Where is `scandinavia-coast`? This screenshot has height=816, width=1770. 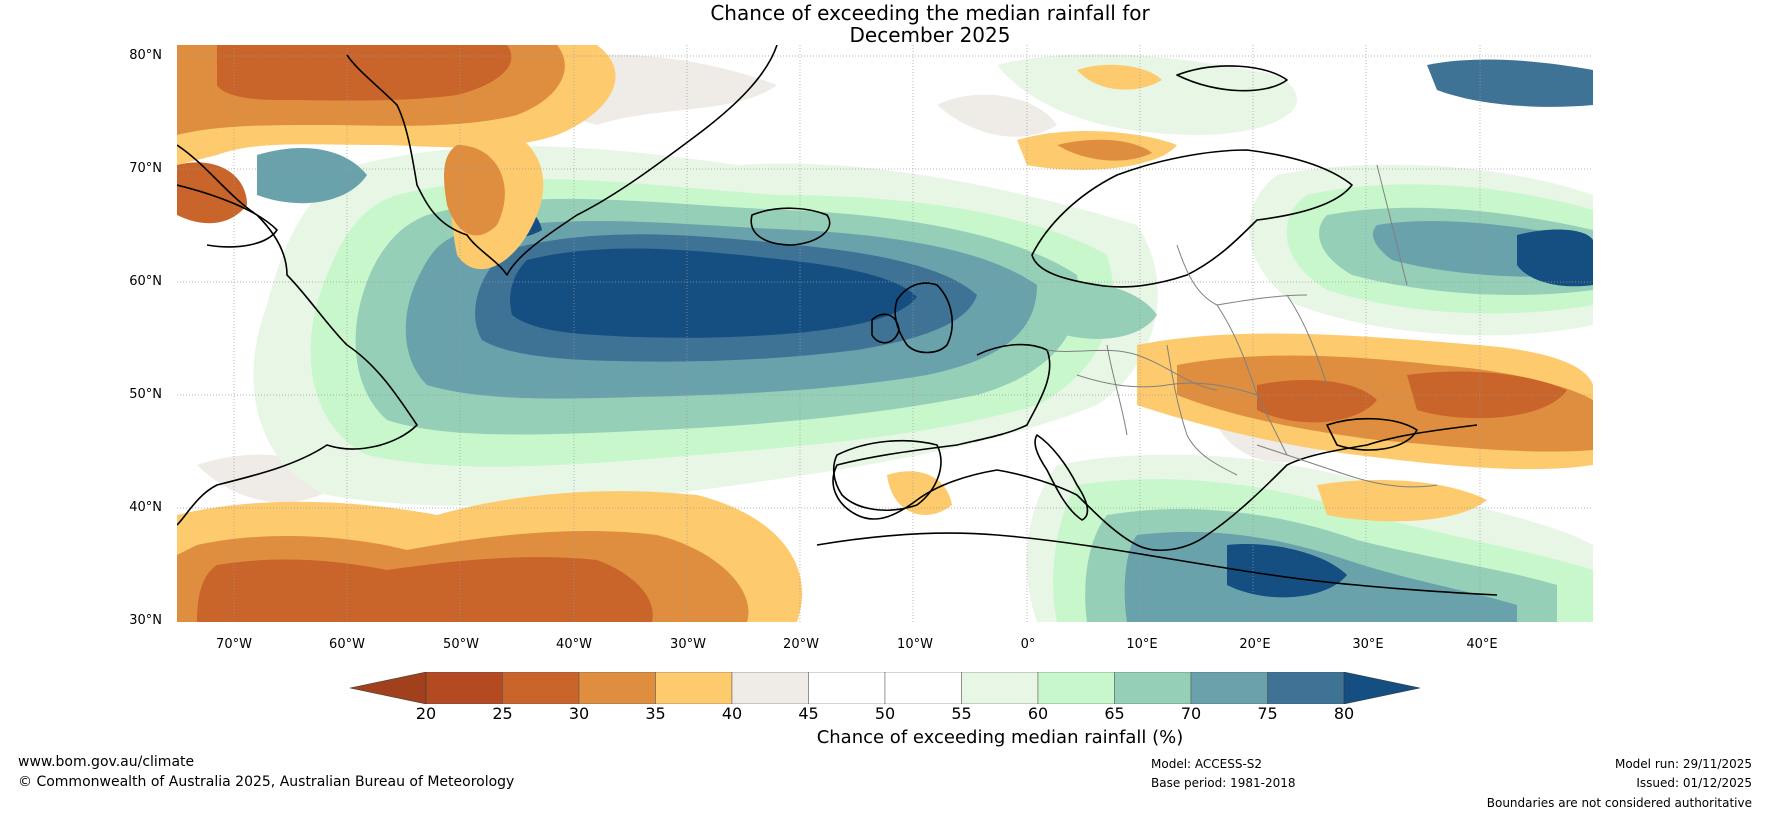 scandinavia-coast is located at coordinates (1192, 218).